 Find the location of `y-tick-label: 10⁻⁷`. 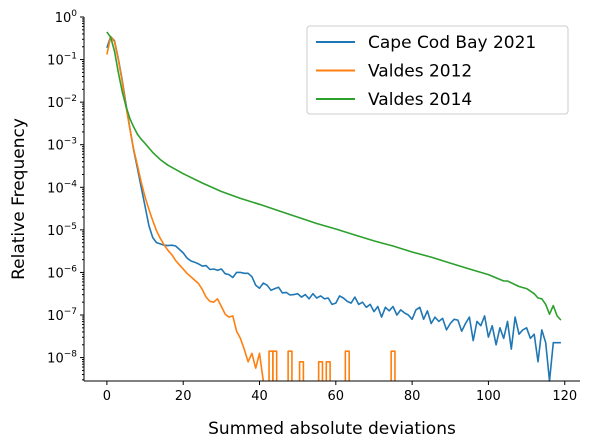

y-tick-label: 10⁻⁷ is located at coordinates (62, 315).